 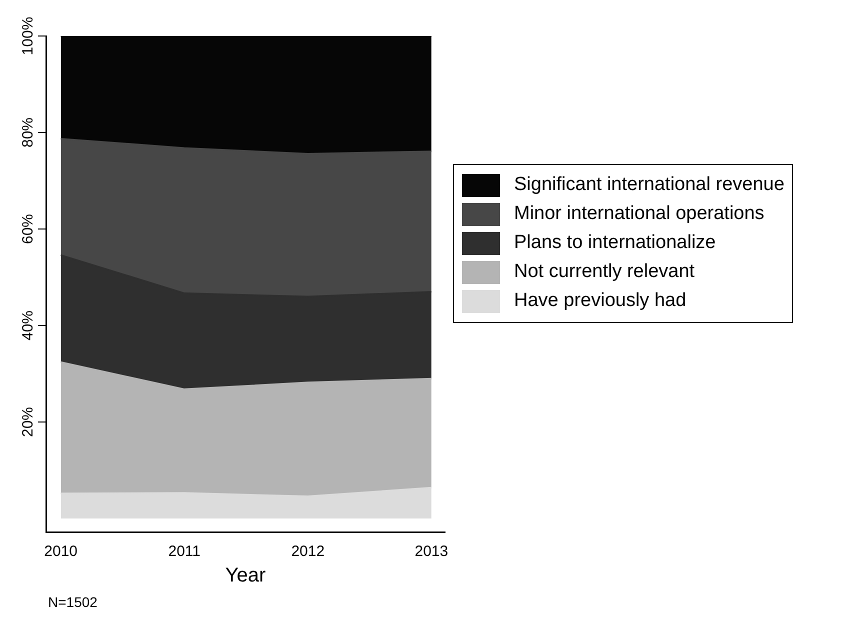 I want to click on text: N=1502, so click(x=73, y=602).